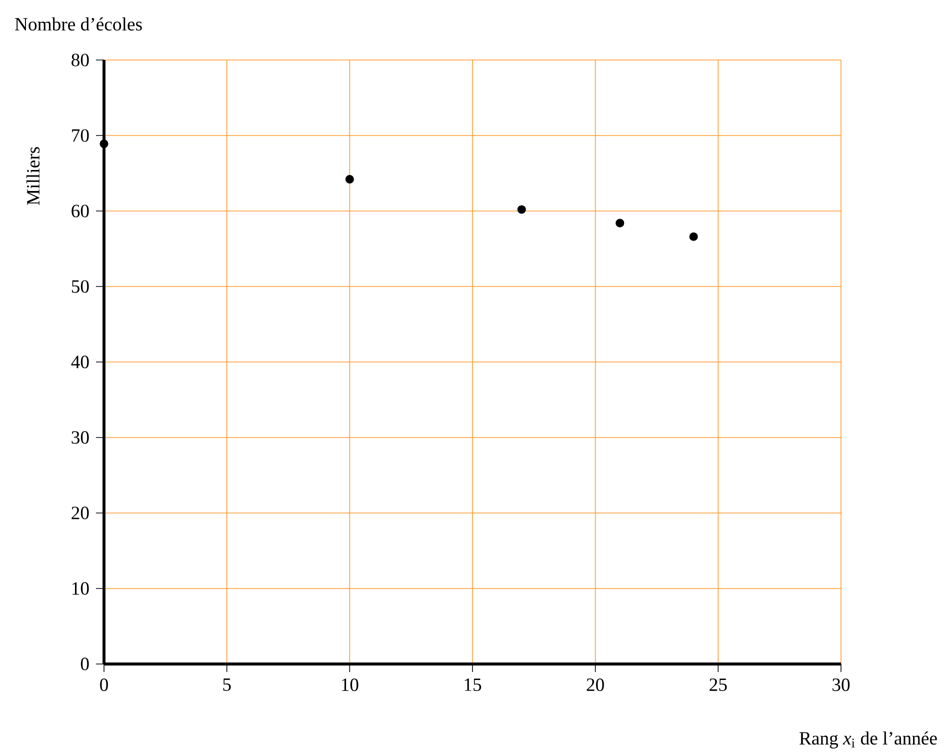 Image resolution: width=946 pixels, height=752 pixels. I want to click on y-tick-label: 70, so click(80, 135).